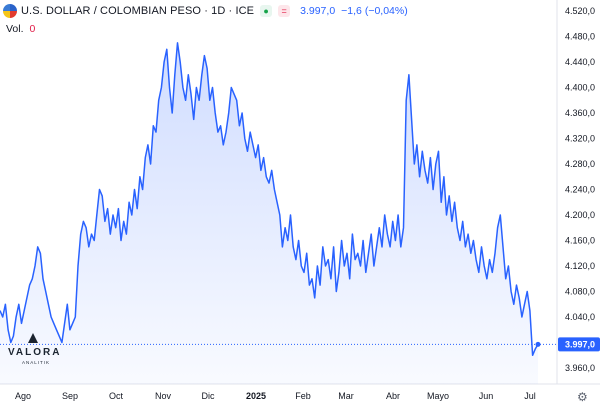  Describe the element at coordinates (35, 352) in the screenshot. I see `valora-logo: VALORA` at that location.